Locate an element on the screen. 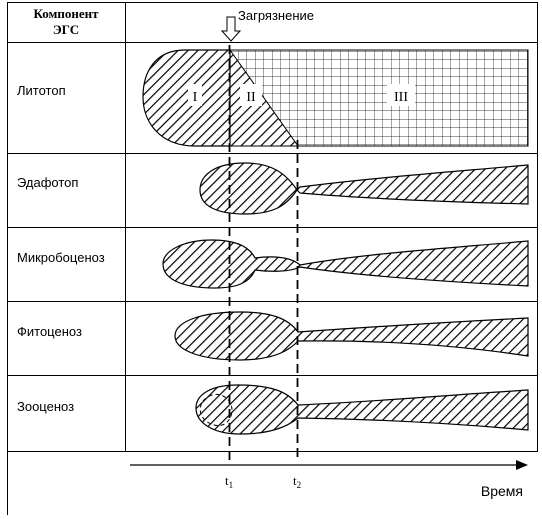 The image size is (542, 519). row-label-microbocenosis: Микробоценоз is located at coordinates (61, 257).